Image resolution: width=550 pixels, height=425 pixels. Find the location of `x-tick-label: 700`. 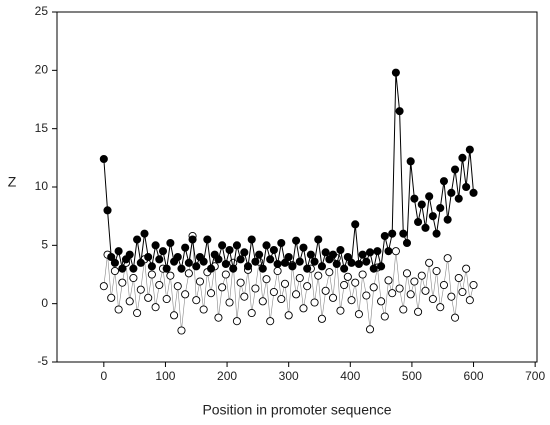

x-tick-label: 700 is located at coordinates (535, 376).